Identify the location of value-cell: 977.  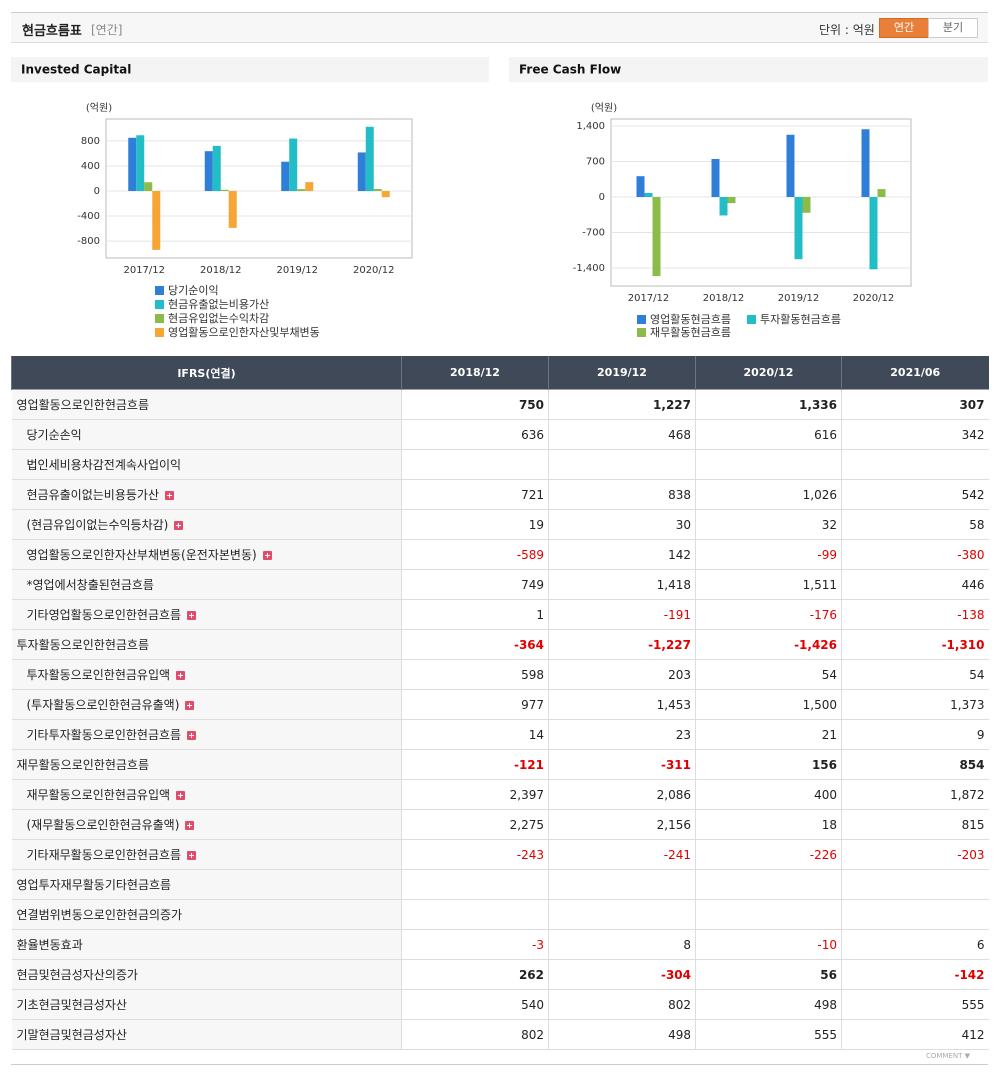
(475, 704).